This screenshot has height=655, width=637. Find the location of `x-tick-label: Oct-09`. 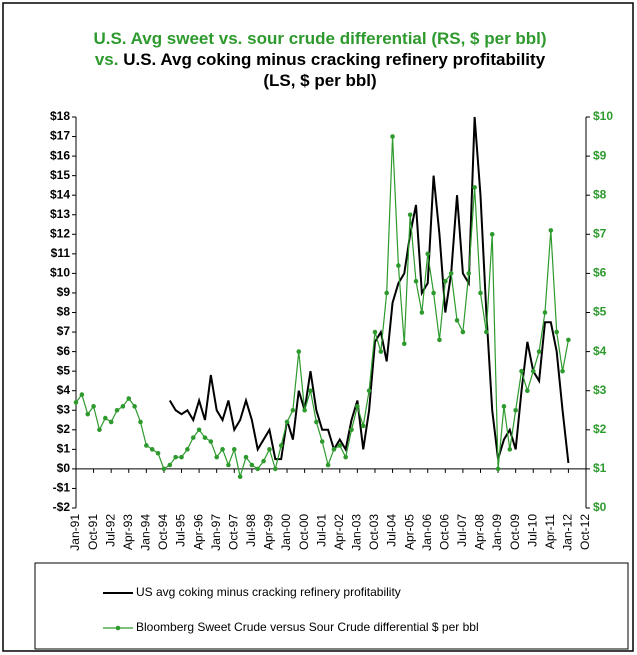

x-tick-label: Oct-09 is located at coordinates (515, 532).